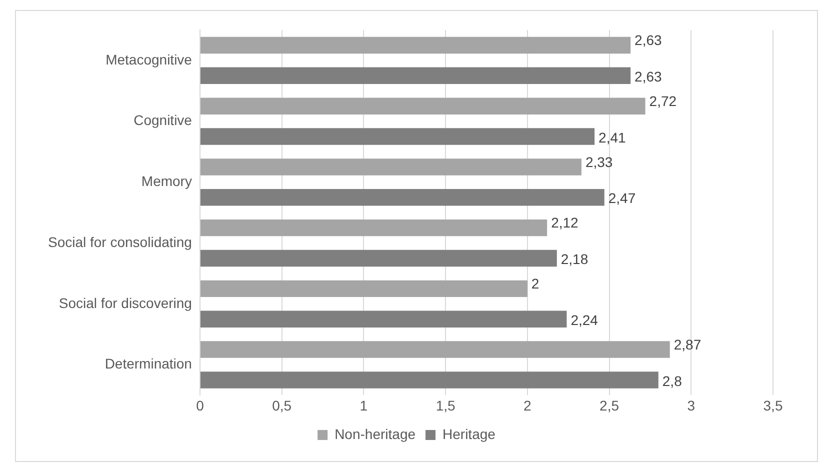 This screenshot has width=833, height=472. Describe the element at coordinates (364, 405) in the screenshot. I see `x-tick-label: 1` at that location.